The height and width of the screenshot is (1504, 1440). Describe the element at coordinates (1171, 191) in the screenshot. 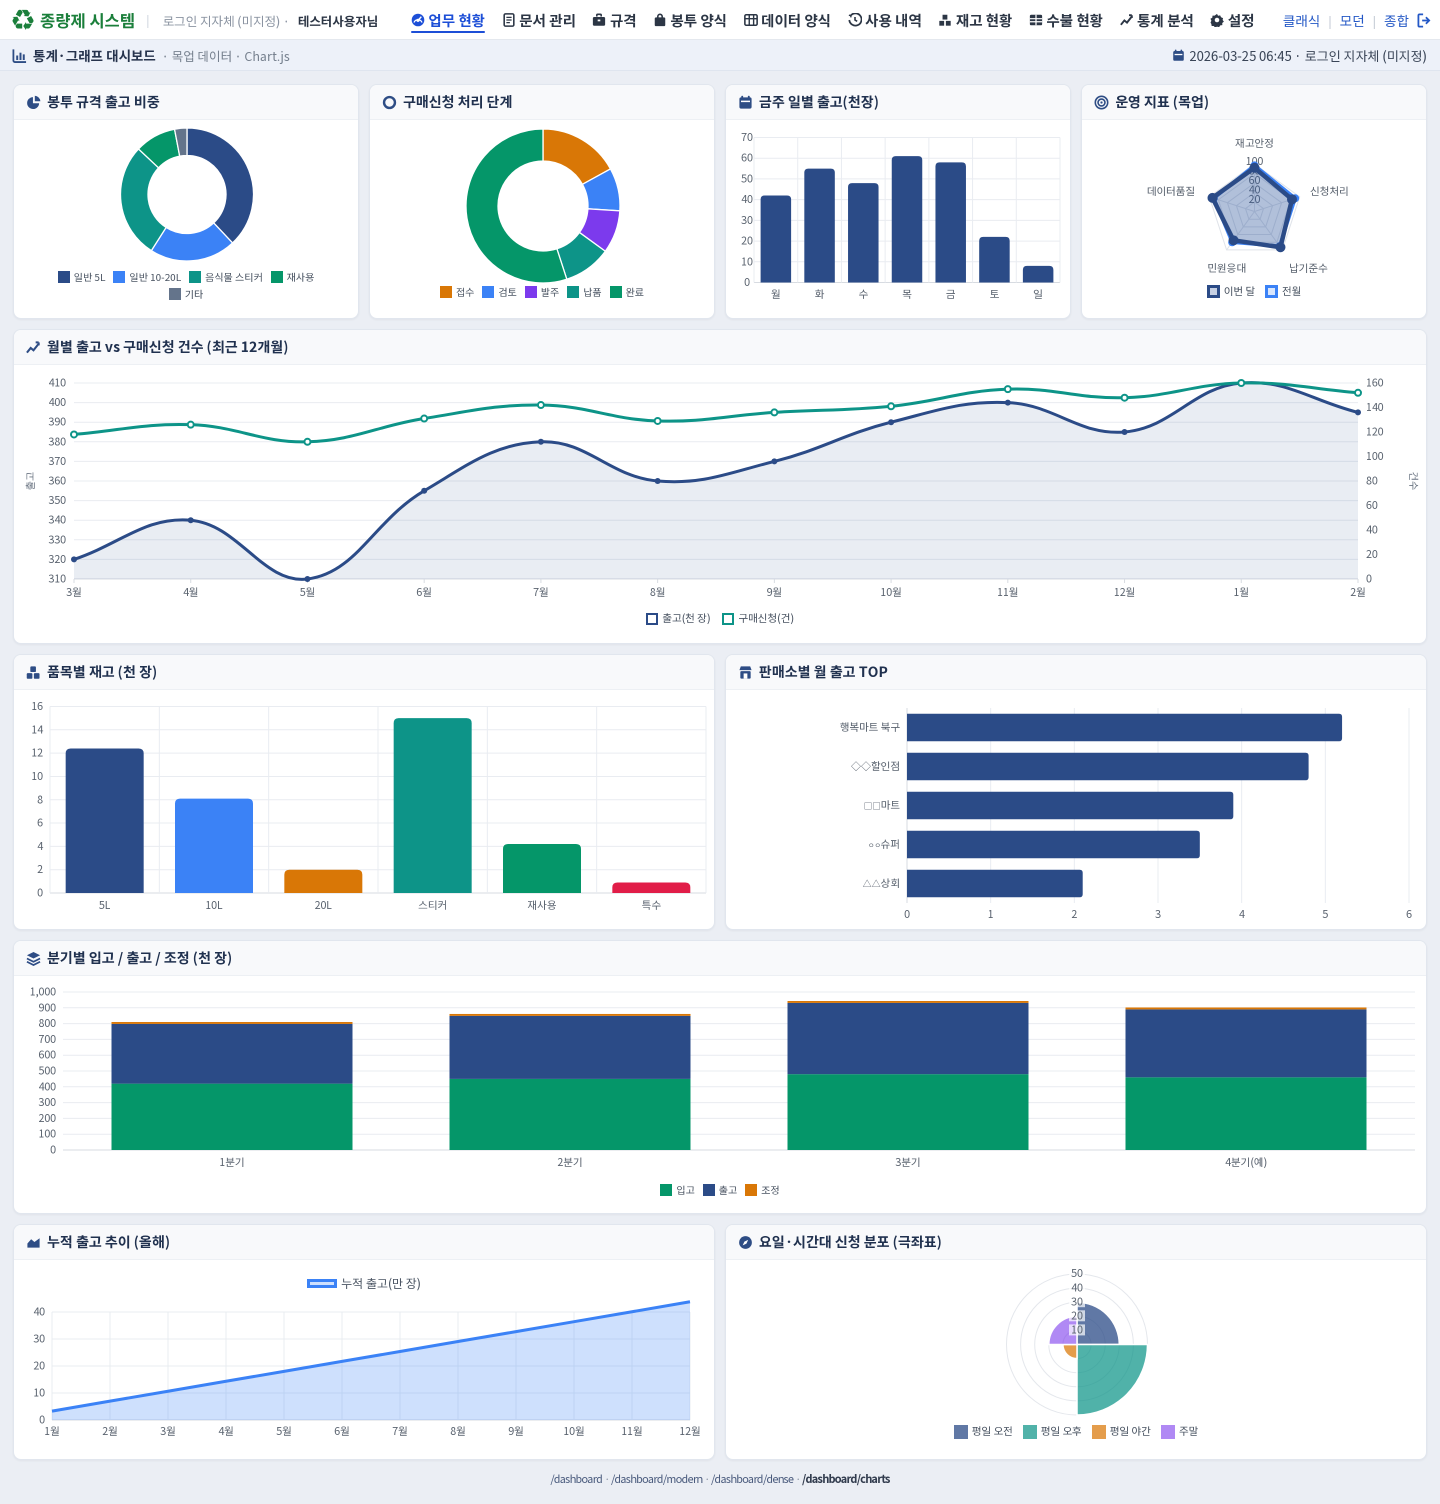

I see `svg-text: 데이터품질` at that location.